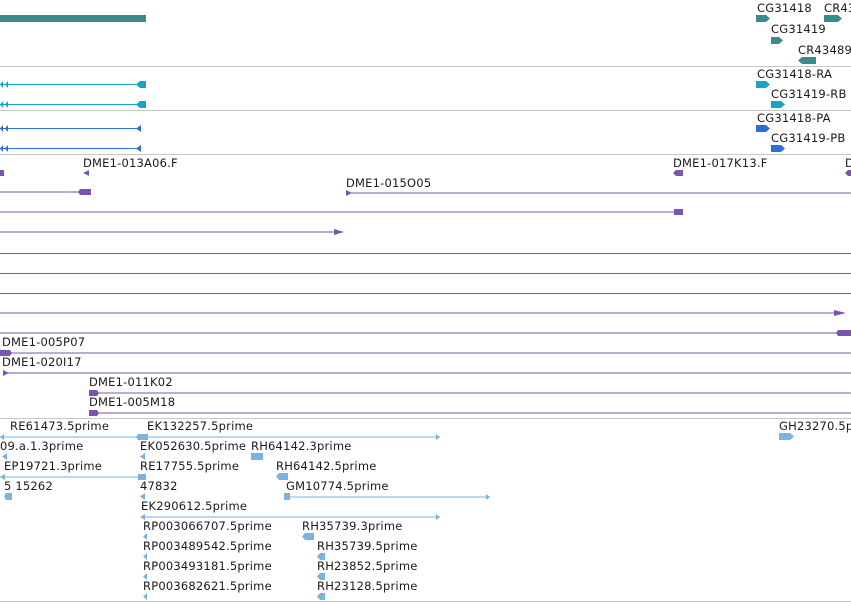 This screenshot has width=851, height=602. Describe the element at coordinates (720, 163) in the screenshot. I see `bac-label-dme1-017k13-f: DME1-017K13.F` at that location.